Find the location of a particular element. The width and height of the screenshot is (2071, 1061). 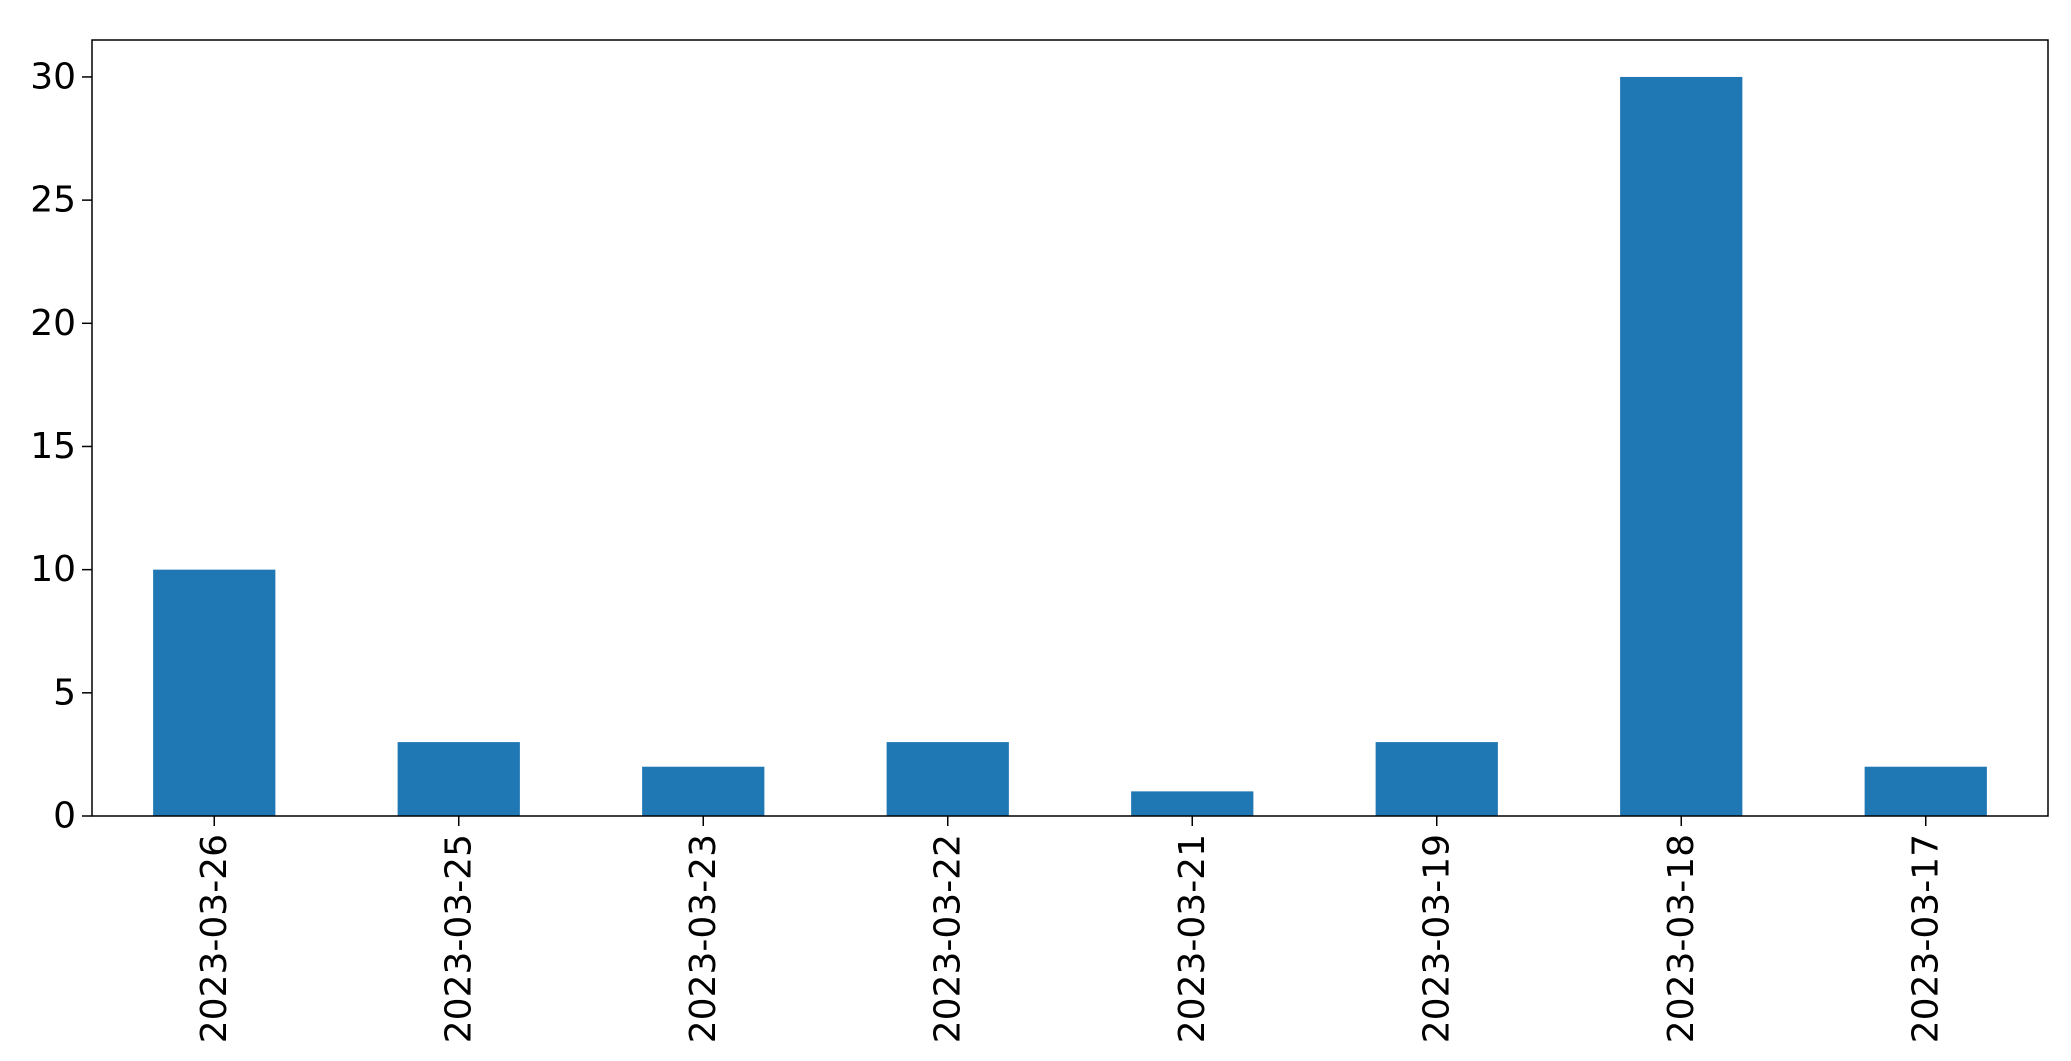

x-tick-label: 2023-03-23 is located at coordinates (703, 938).